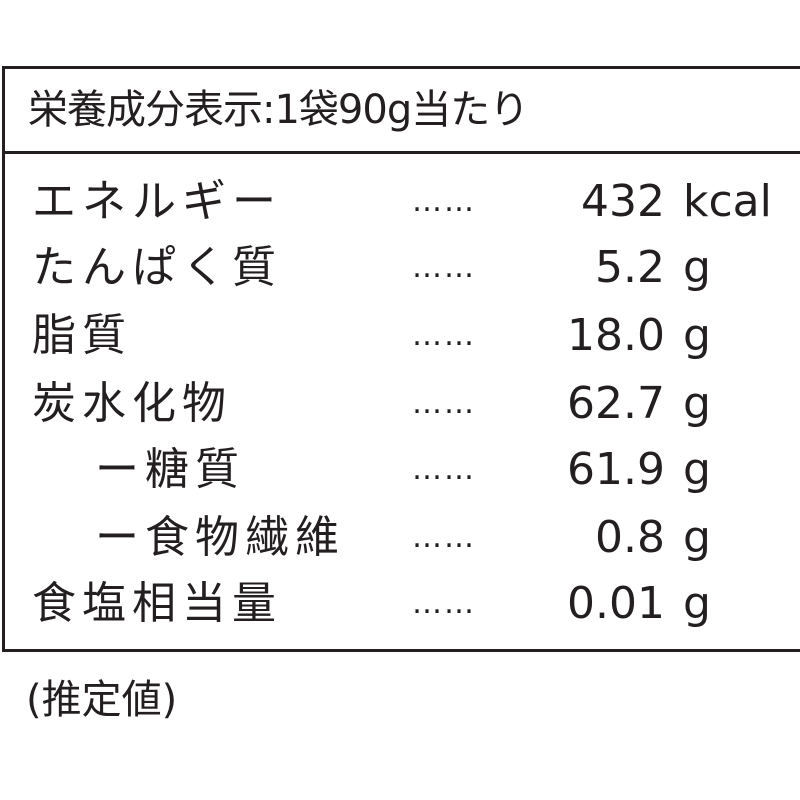 The image size is (800, 800). Describe the element at coordinates (400, 336) in the screenshot. I see `nutrient-row: 脂質 …… 18.0 g` at that location.